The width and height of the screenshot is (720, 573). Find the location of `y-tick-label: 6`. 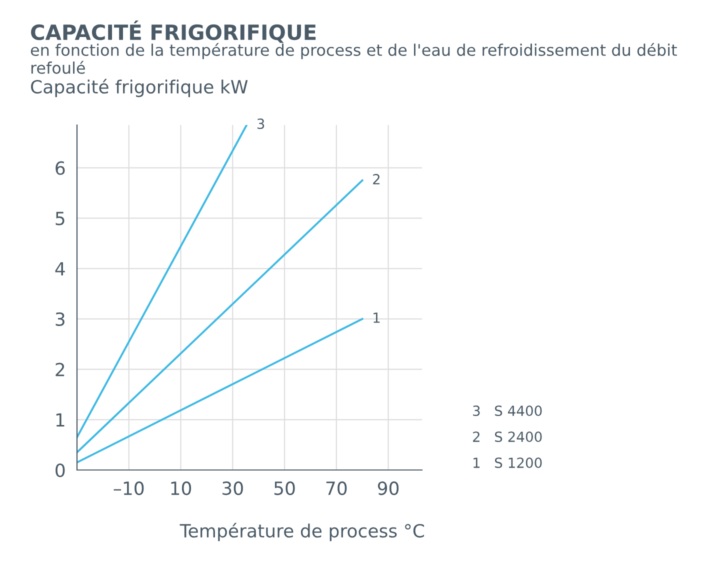

y-tick-label: 6 is located at coordinates (60, 168).